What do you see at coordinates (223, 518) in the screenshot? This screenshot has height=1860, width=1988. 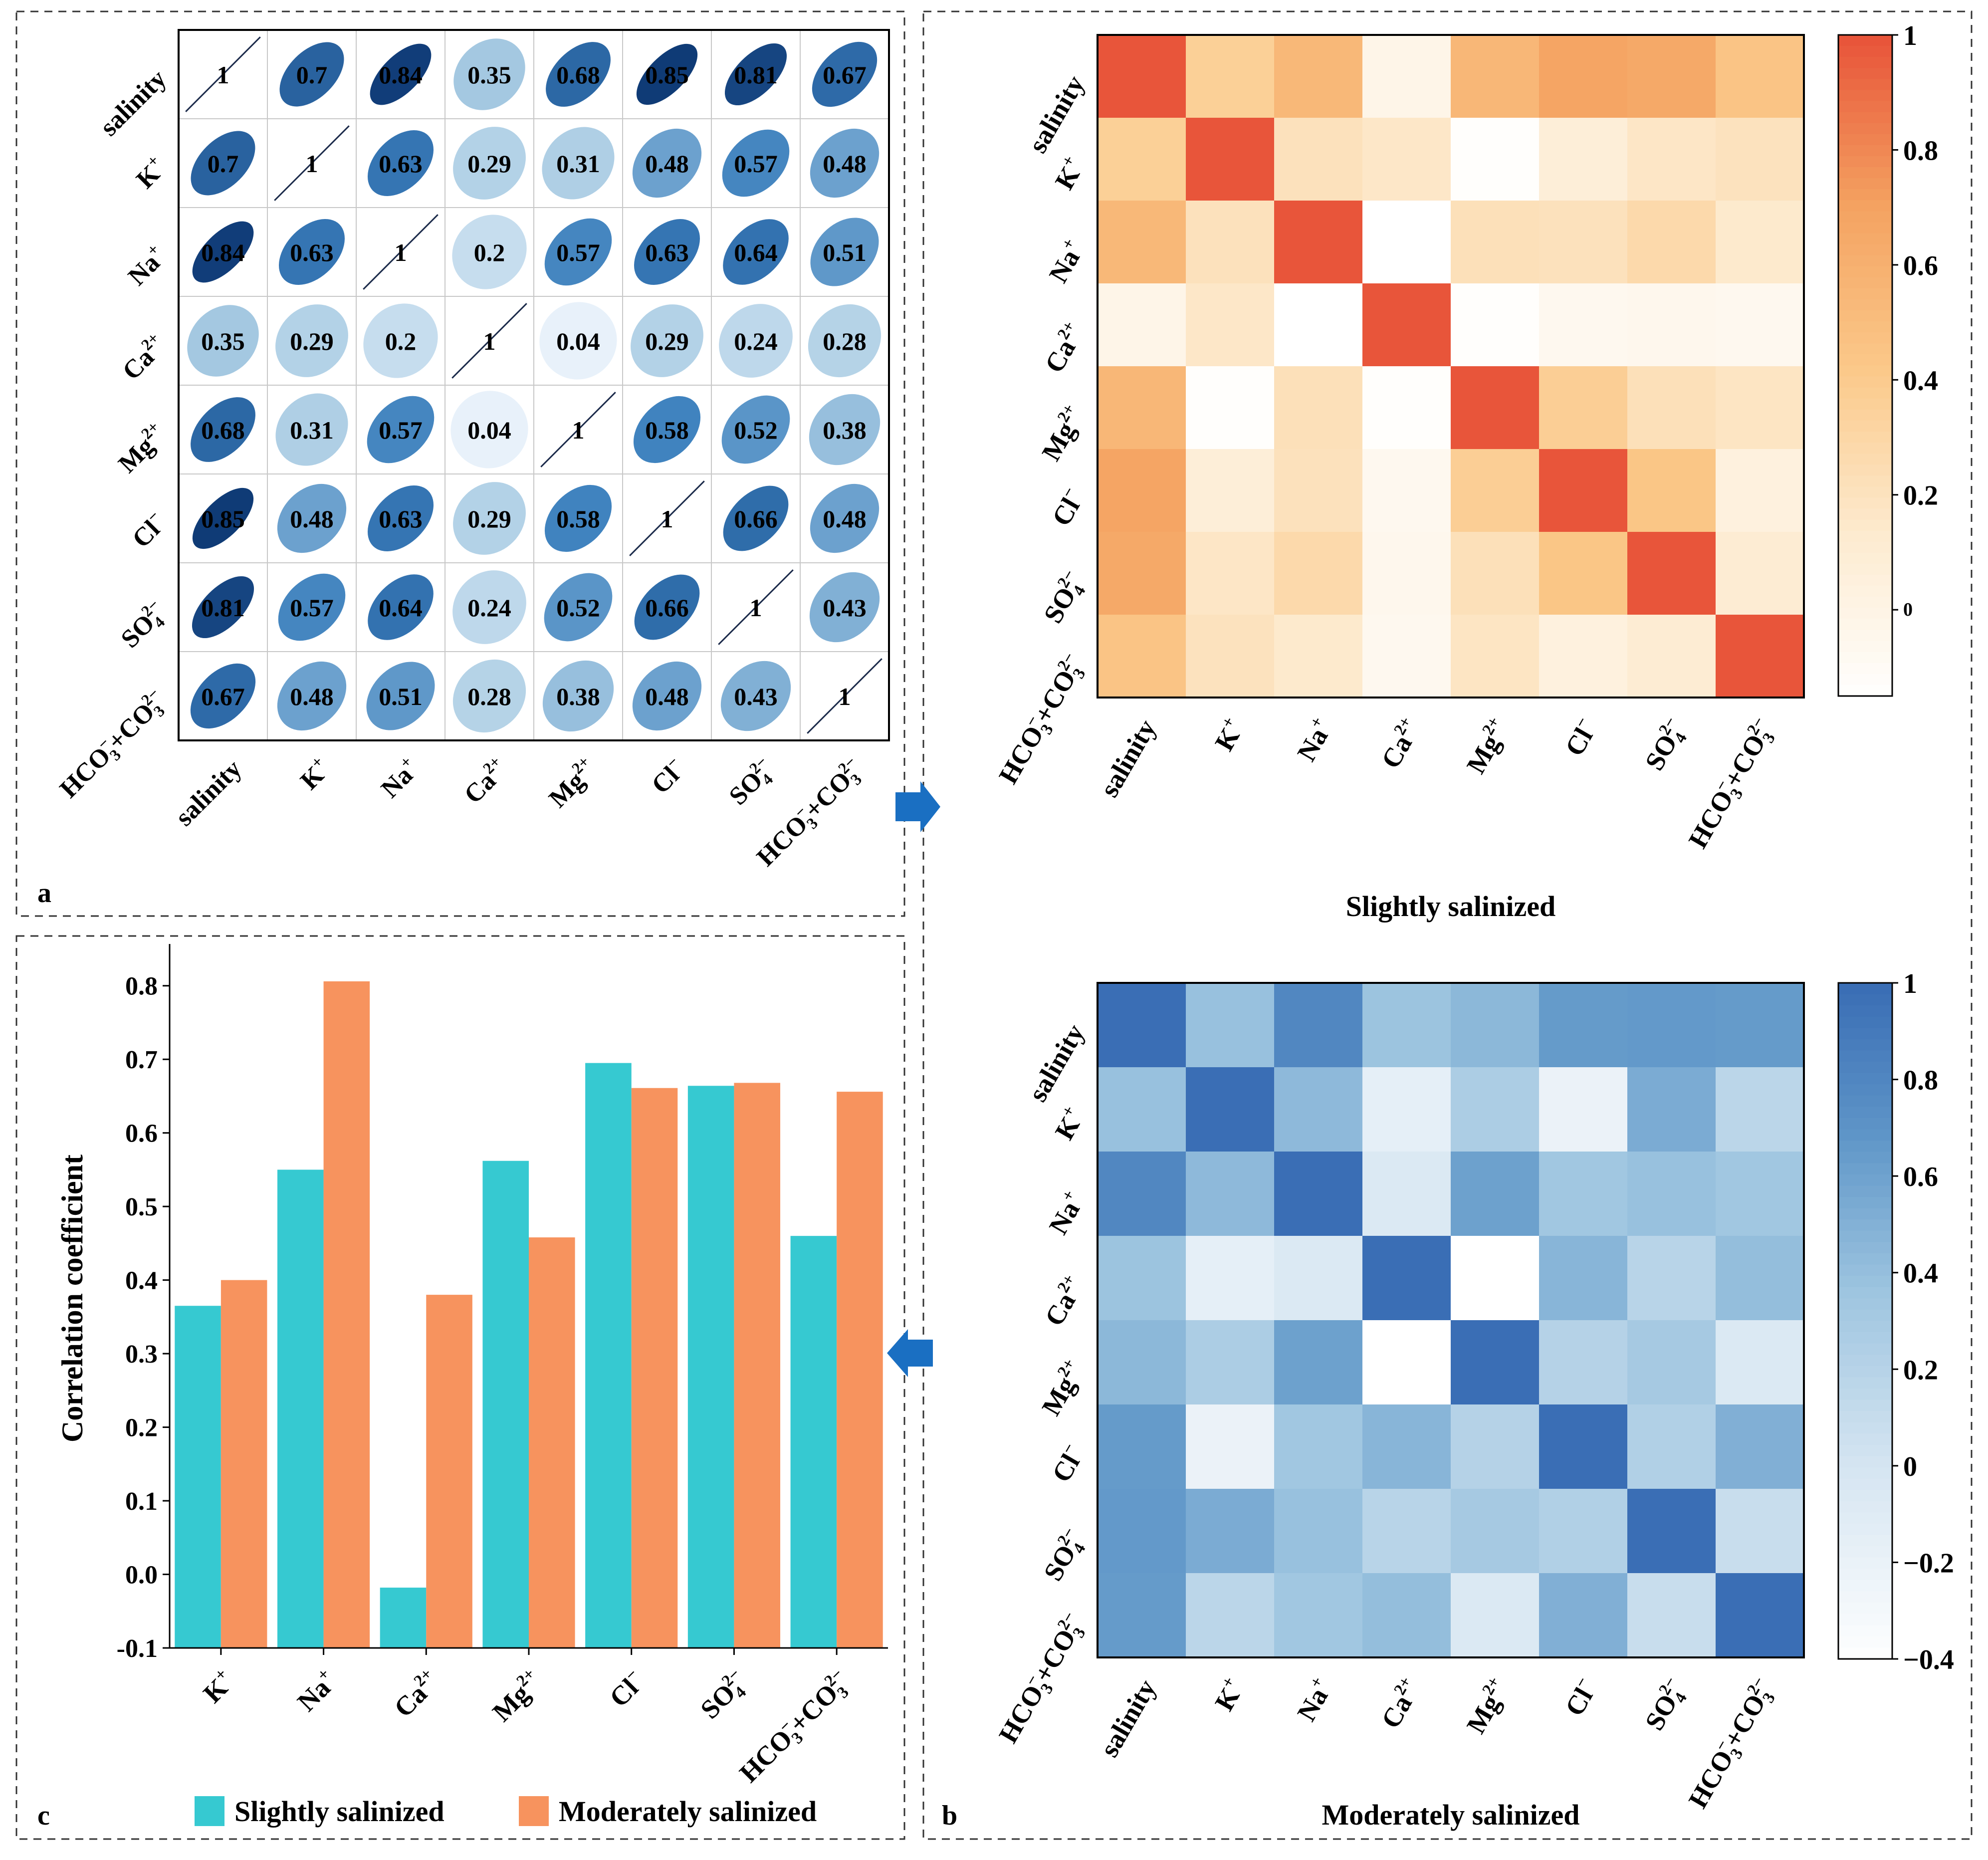 I see `matrix-cell-5-0: 0.85` at bounding box center [223, 518].